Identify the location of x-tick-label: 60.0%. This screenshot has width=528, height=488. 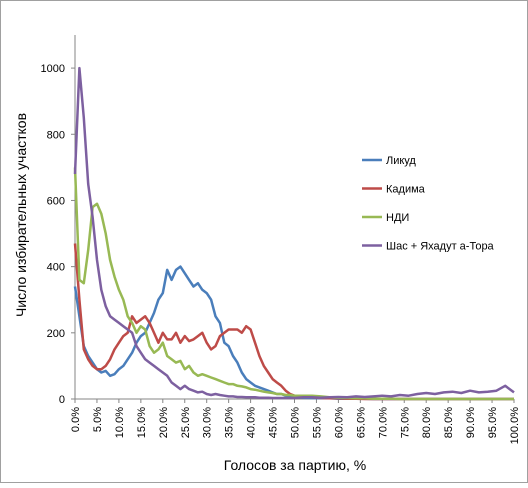
(339, 422).